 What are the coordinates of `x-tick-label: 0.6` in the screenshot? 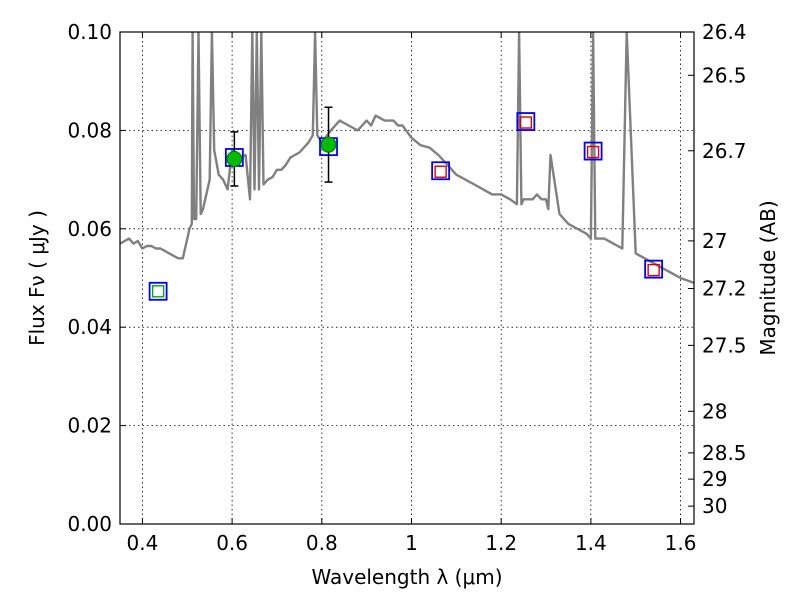 It's located at (232, 543).